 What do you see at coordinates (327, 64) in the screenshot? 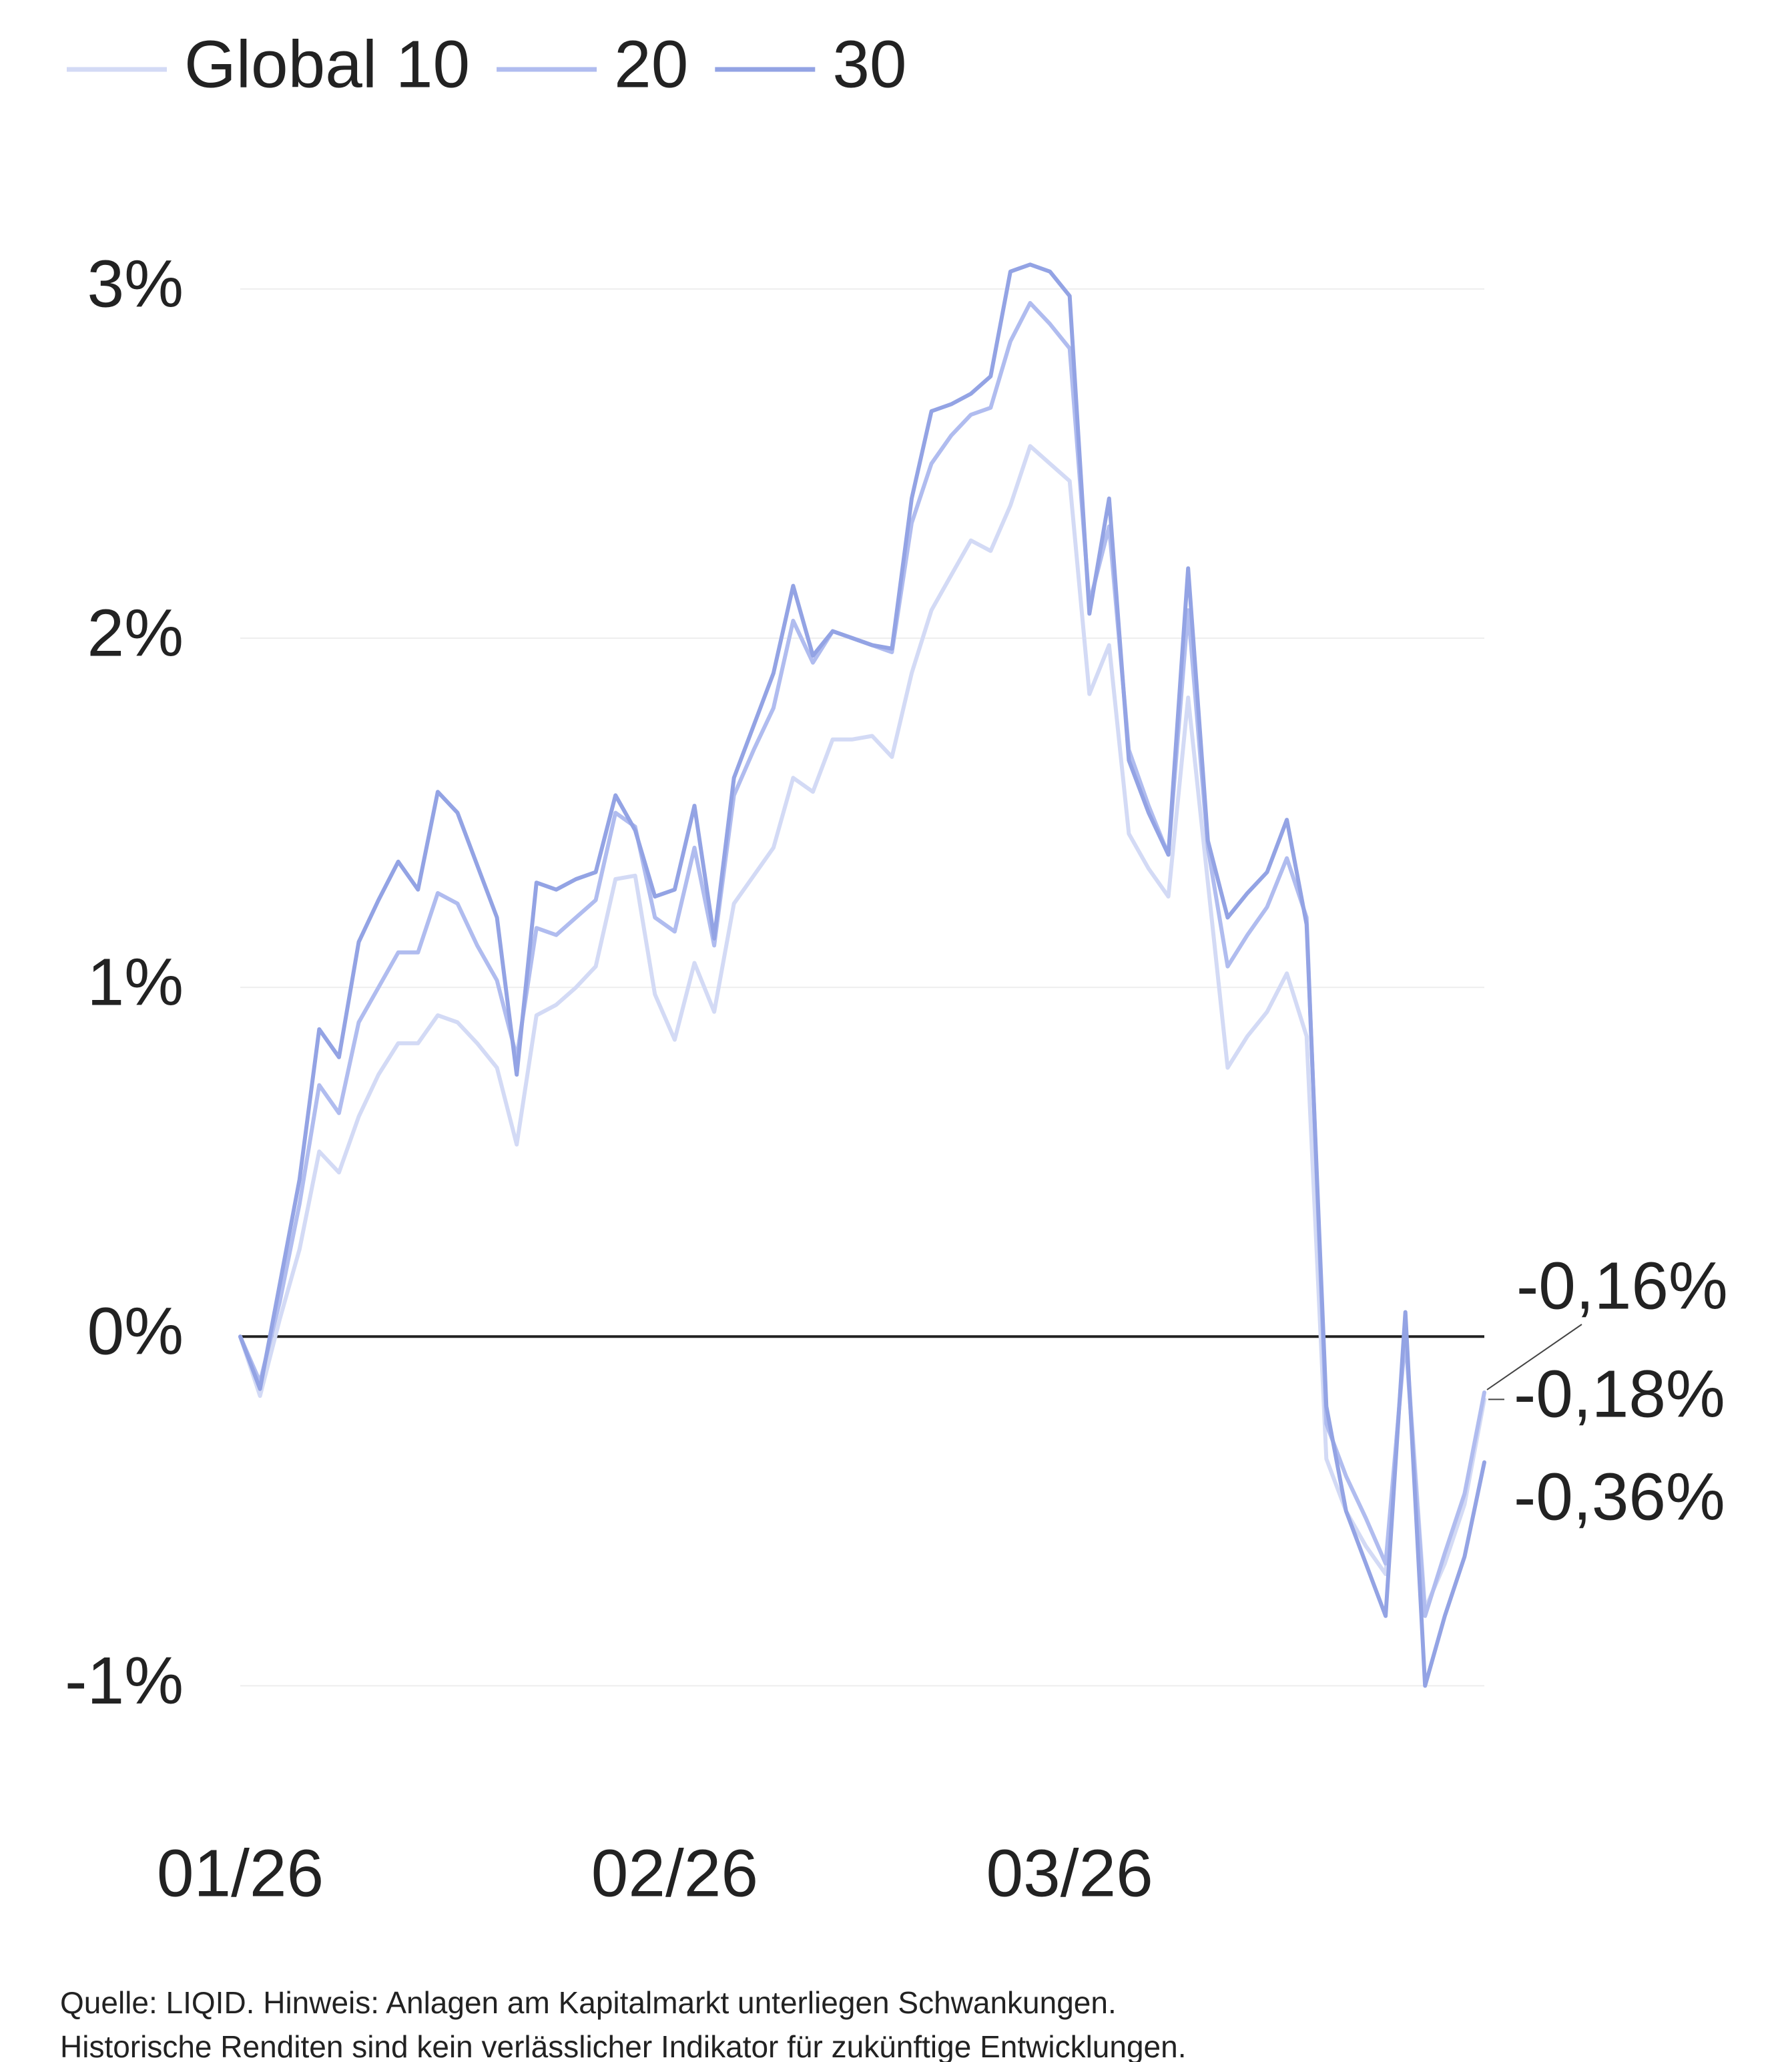
I see `legend-label: Global 10` at bounding box center [327, 64].